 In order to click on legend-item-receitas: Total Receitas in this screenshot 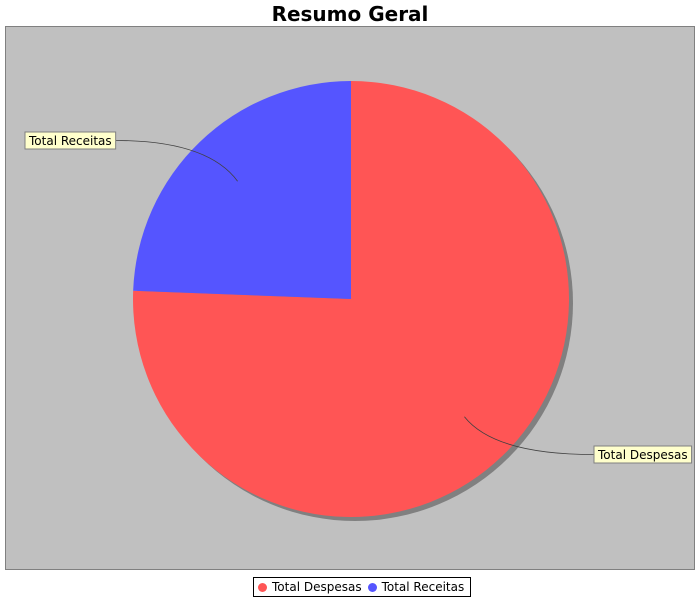, I will do `click(416, 587)`.